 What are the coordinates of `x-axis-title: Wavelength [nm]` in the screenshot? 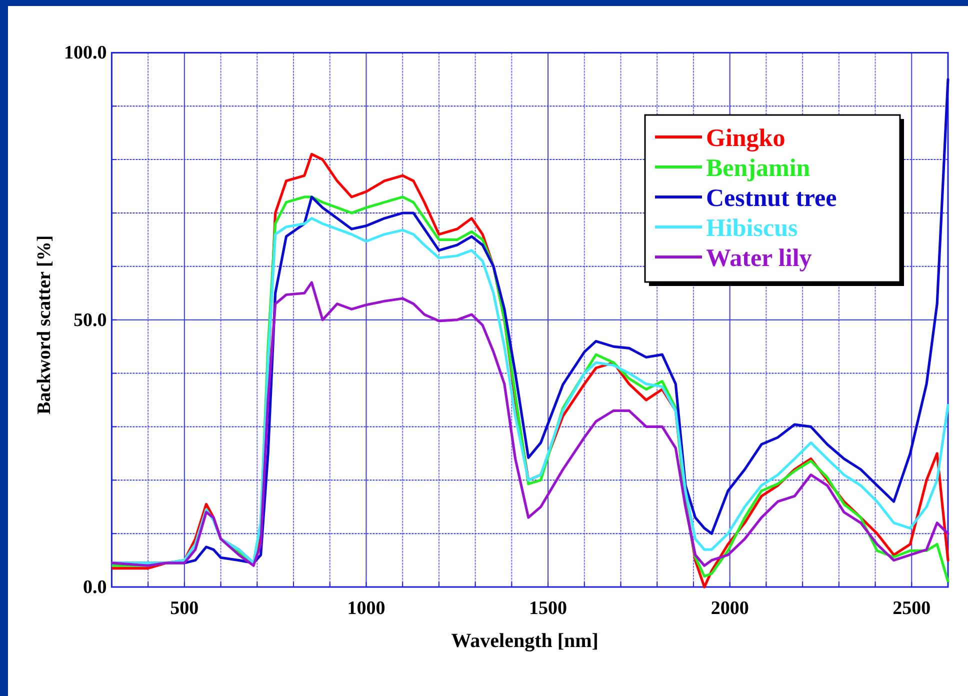 It's located at (524, 641).